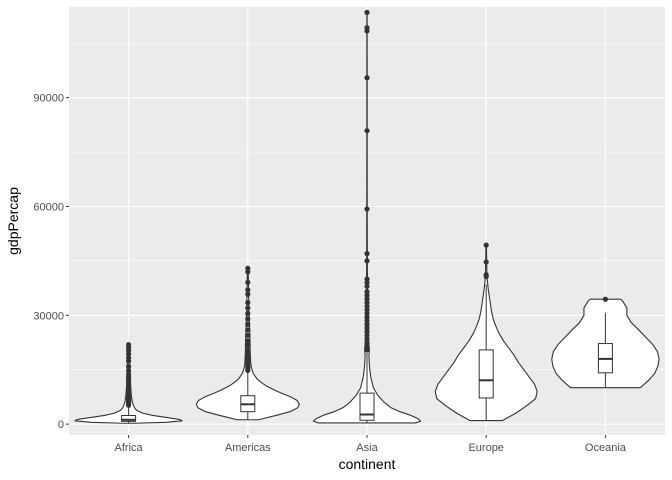 The width and height of the screenshot is (672, 480). What do you see at coordinates (486, 374) in the screenshot?
I see `box-europe` at bounding box center [486, 374].